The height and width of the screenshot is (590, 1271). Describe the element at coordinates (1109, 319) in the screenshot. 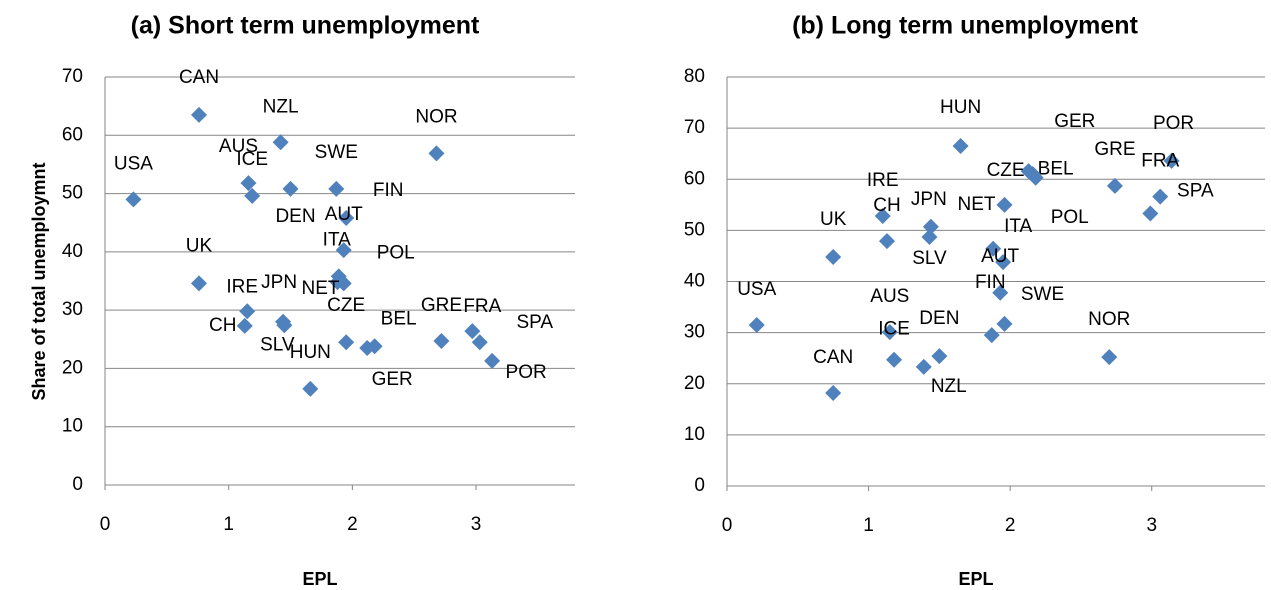

I see `data-label: NOR` at that location.